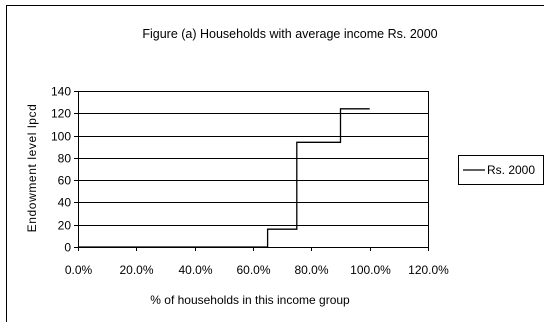 This screenshot has width=544, height=327. I want to click on y-tick-label: 100, so click(61, 137).